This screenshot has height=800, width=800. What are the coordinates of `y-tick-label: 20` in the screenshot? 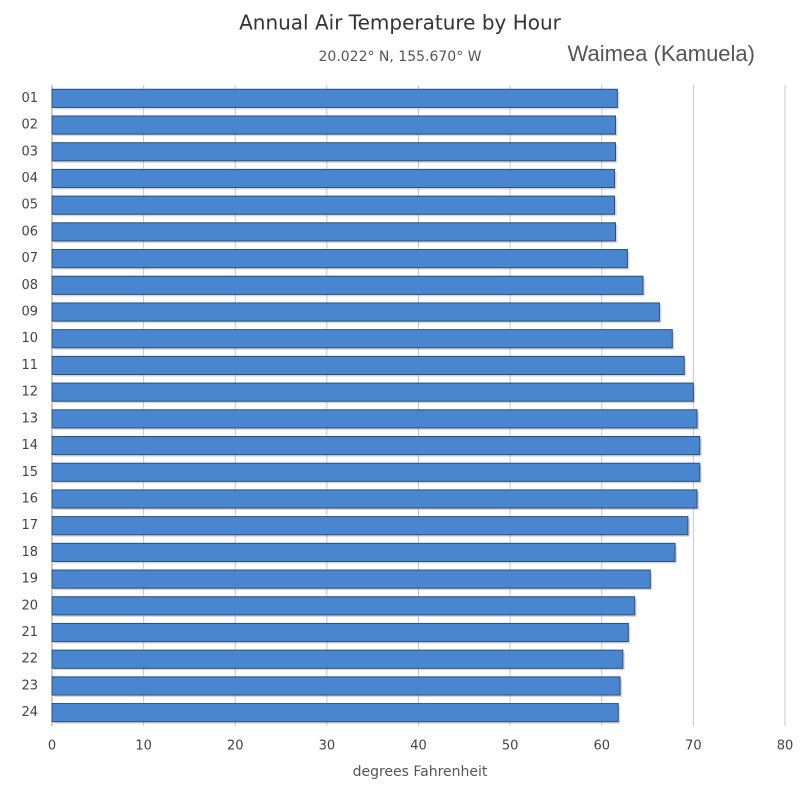 It's located at (29, 605).